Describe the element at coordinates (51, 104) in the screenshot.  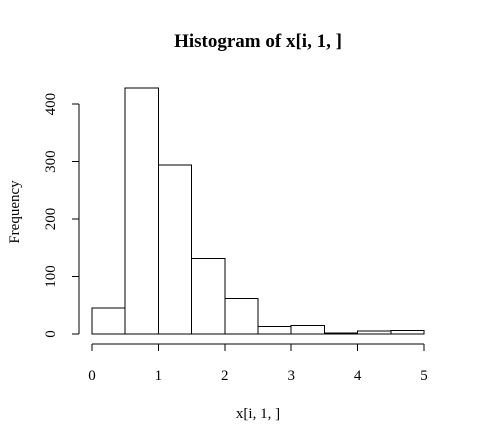
I see `y-tick-label: 400` at that location.